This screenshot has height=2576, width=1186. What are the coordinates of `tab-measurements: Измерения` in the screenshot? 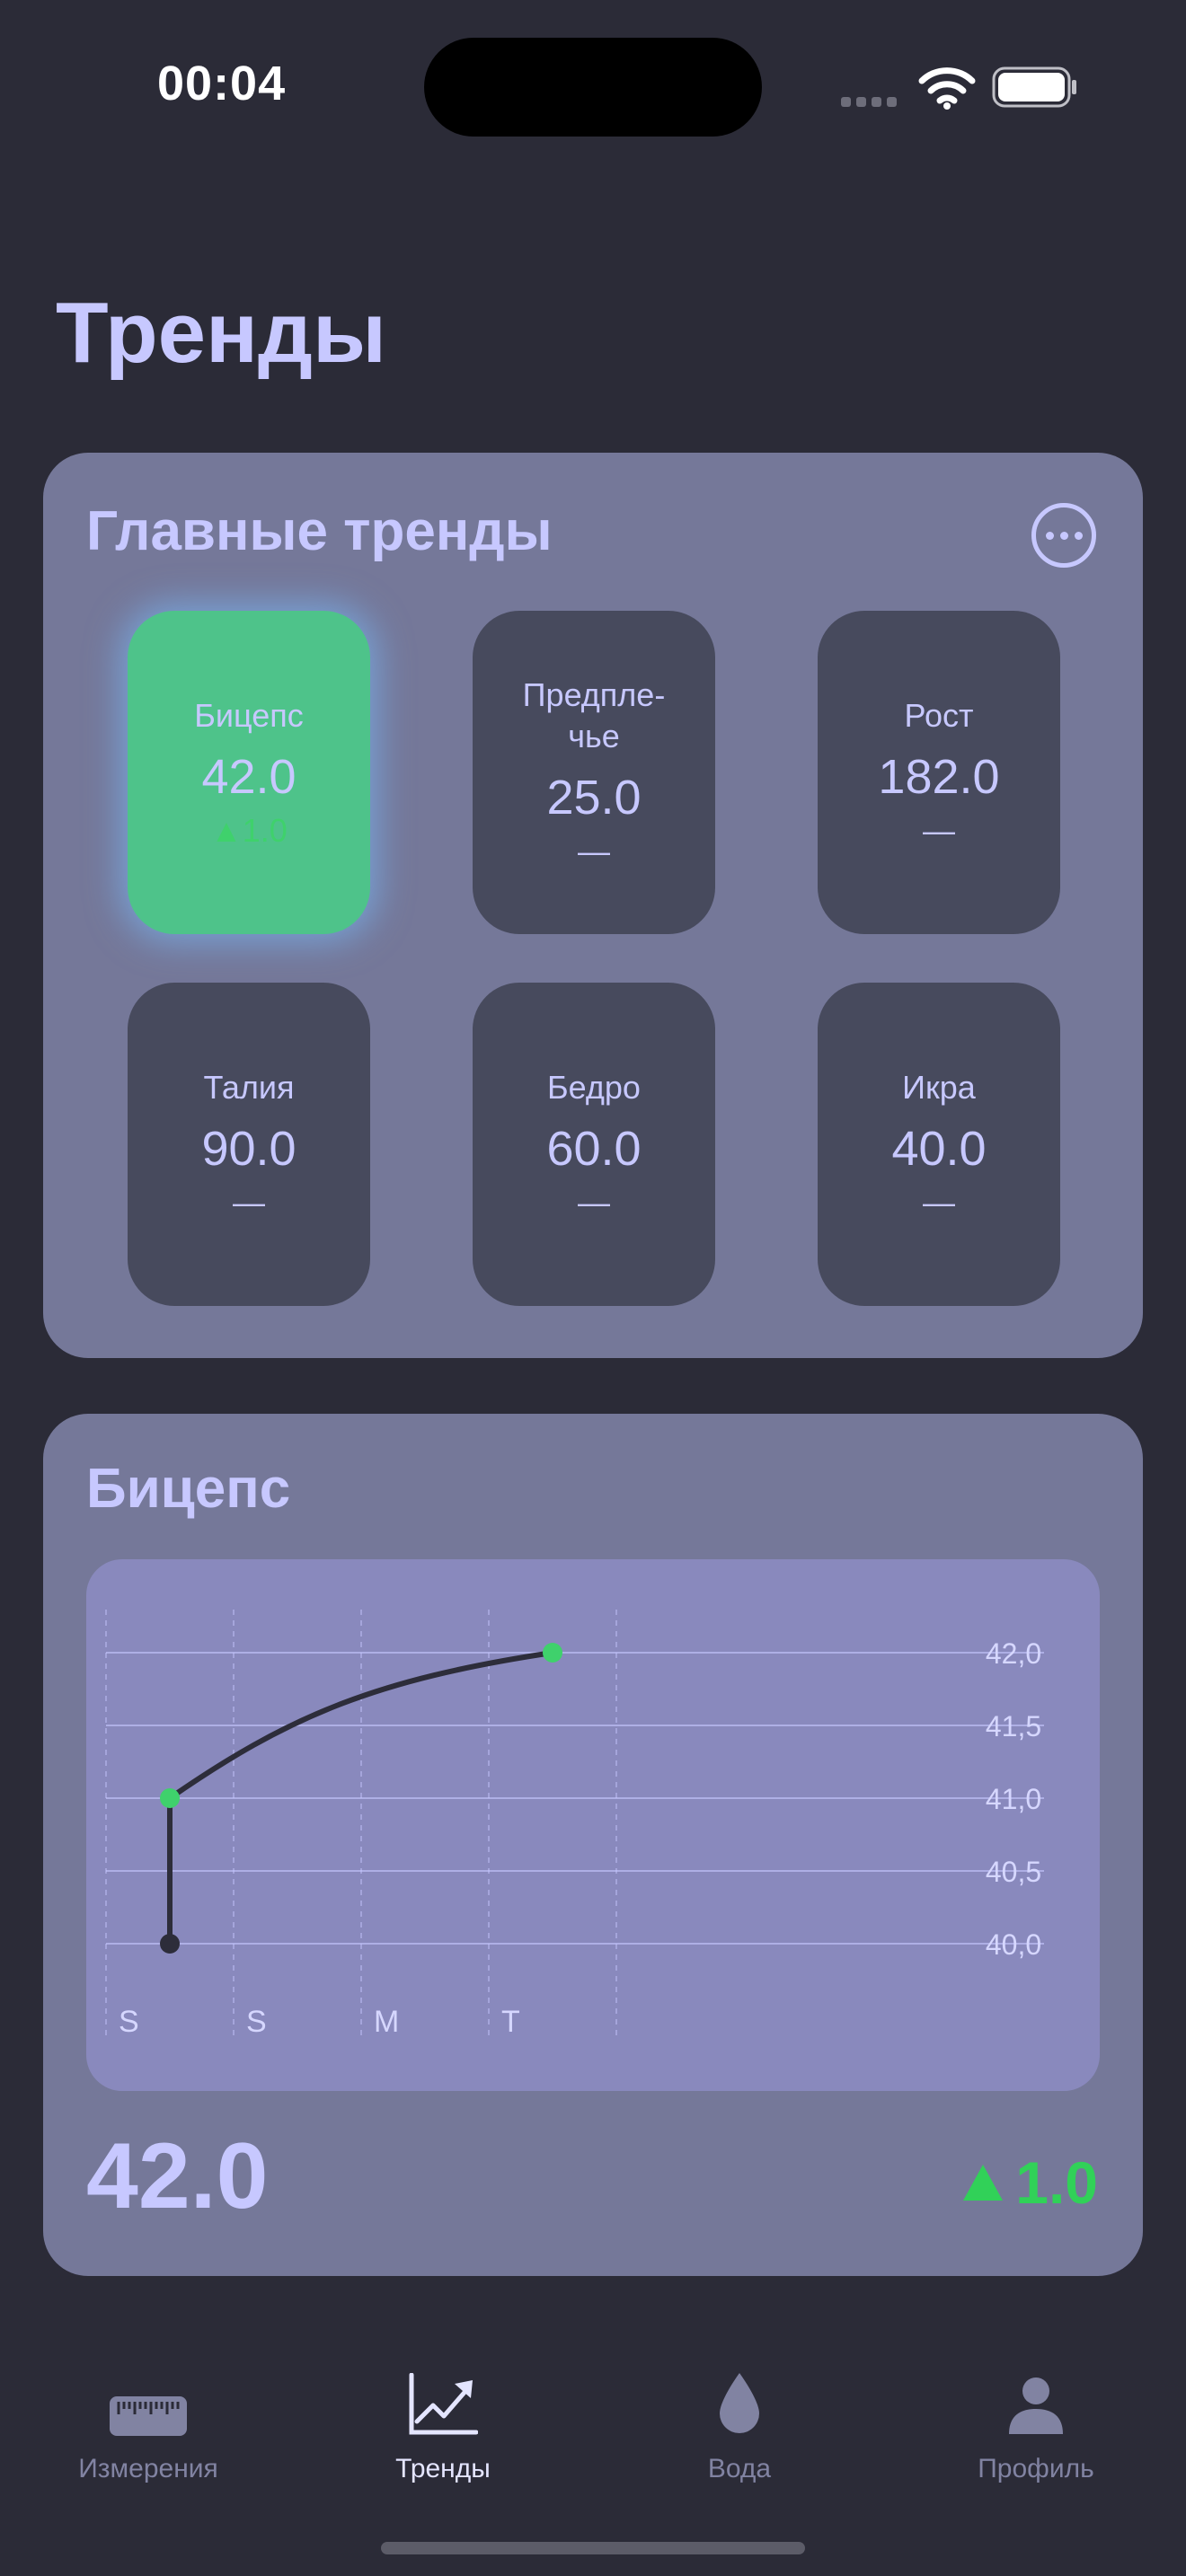 It's located at (148, 2426).